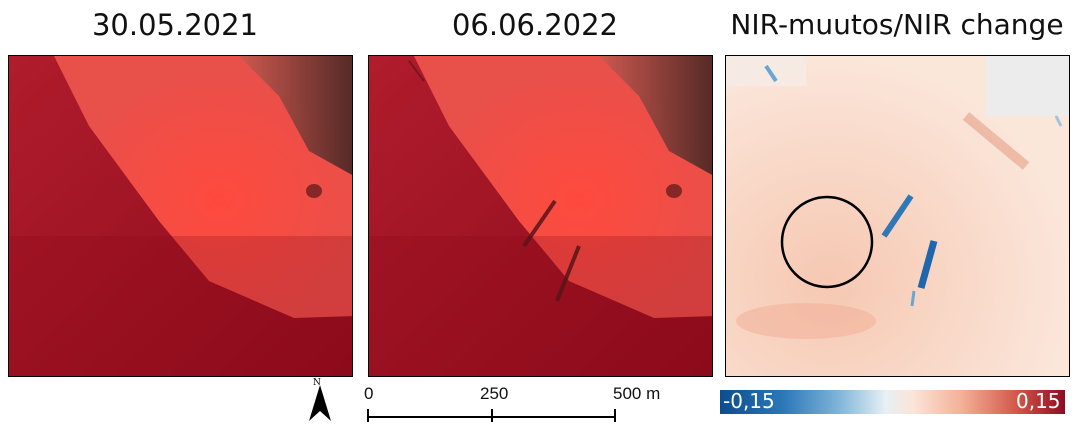 This screenshot has width=1078, height=424. I want to click on panel-title-2021: 30.05.2021, so click(175, 25).